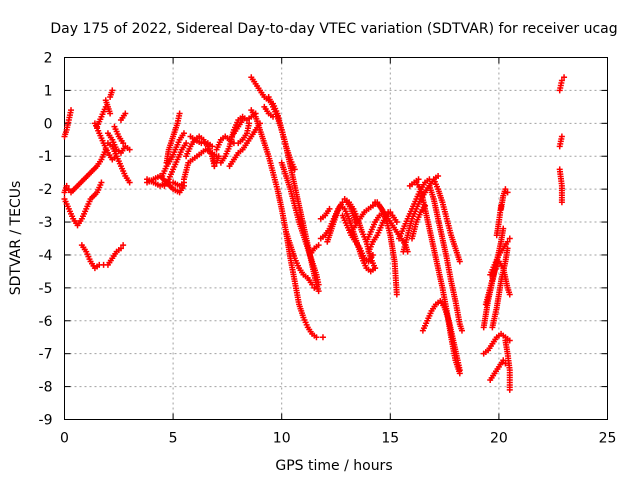  I want to click on x-tick-label: 20, so click(499, 439).